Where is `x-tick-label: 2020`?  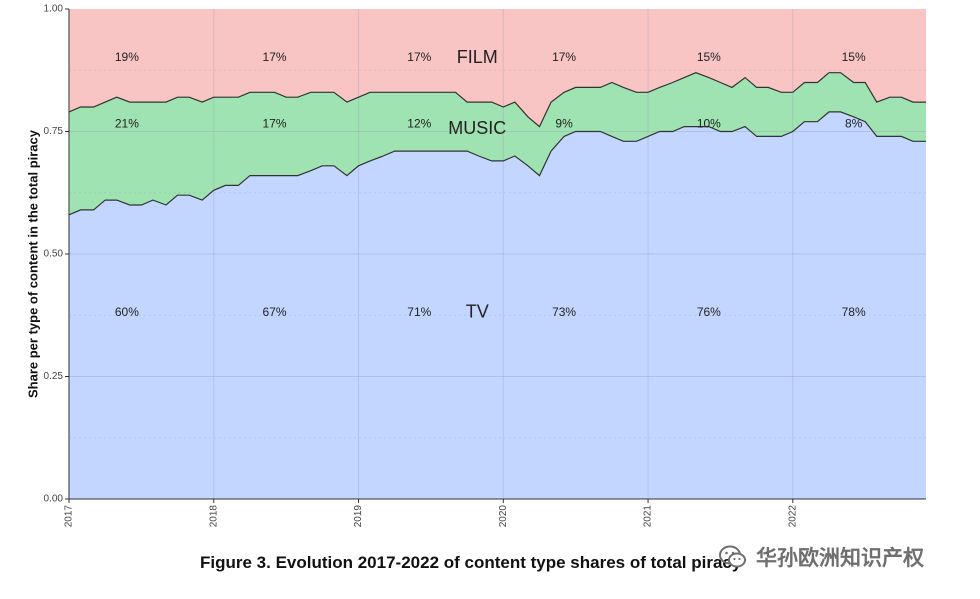 x-tick-label: 2020 is located at coordinates (503, 516).